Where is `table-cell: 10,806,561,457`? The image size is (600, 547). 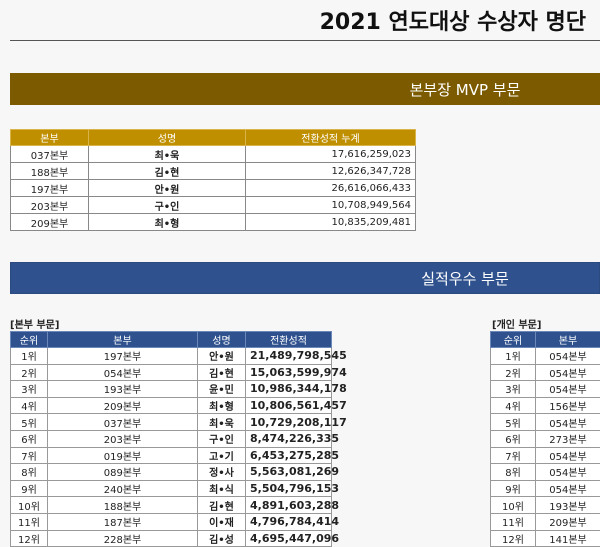 table-cell: 10,806,561,457 is located at coordinates (289, 405).